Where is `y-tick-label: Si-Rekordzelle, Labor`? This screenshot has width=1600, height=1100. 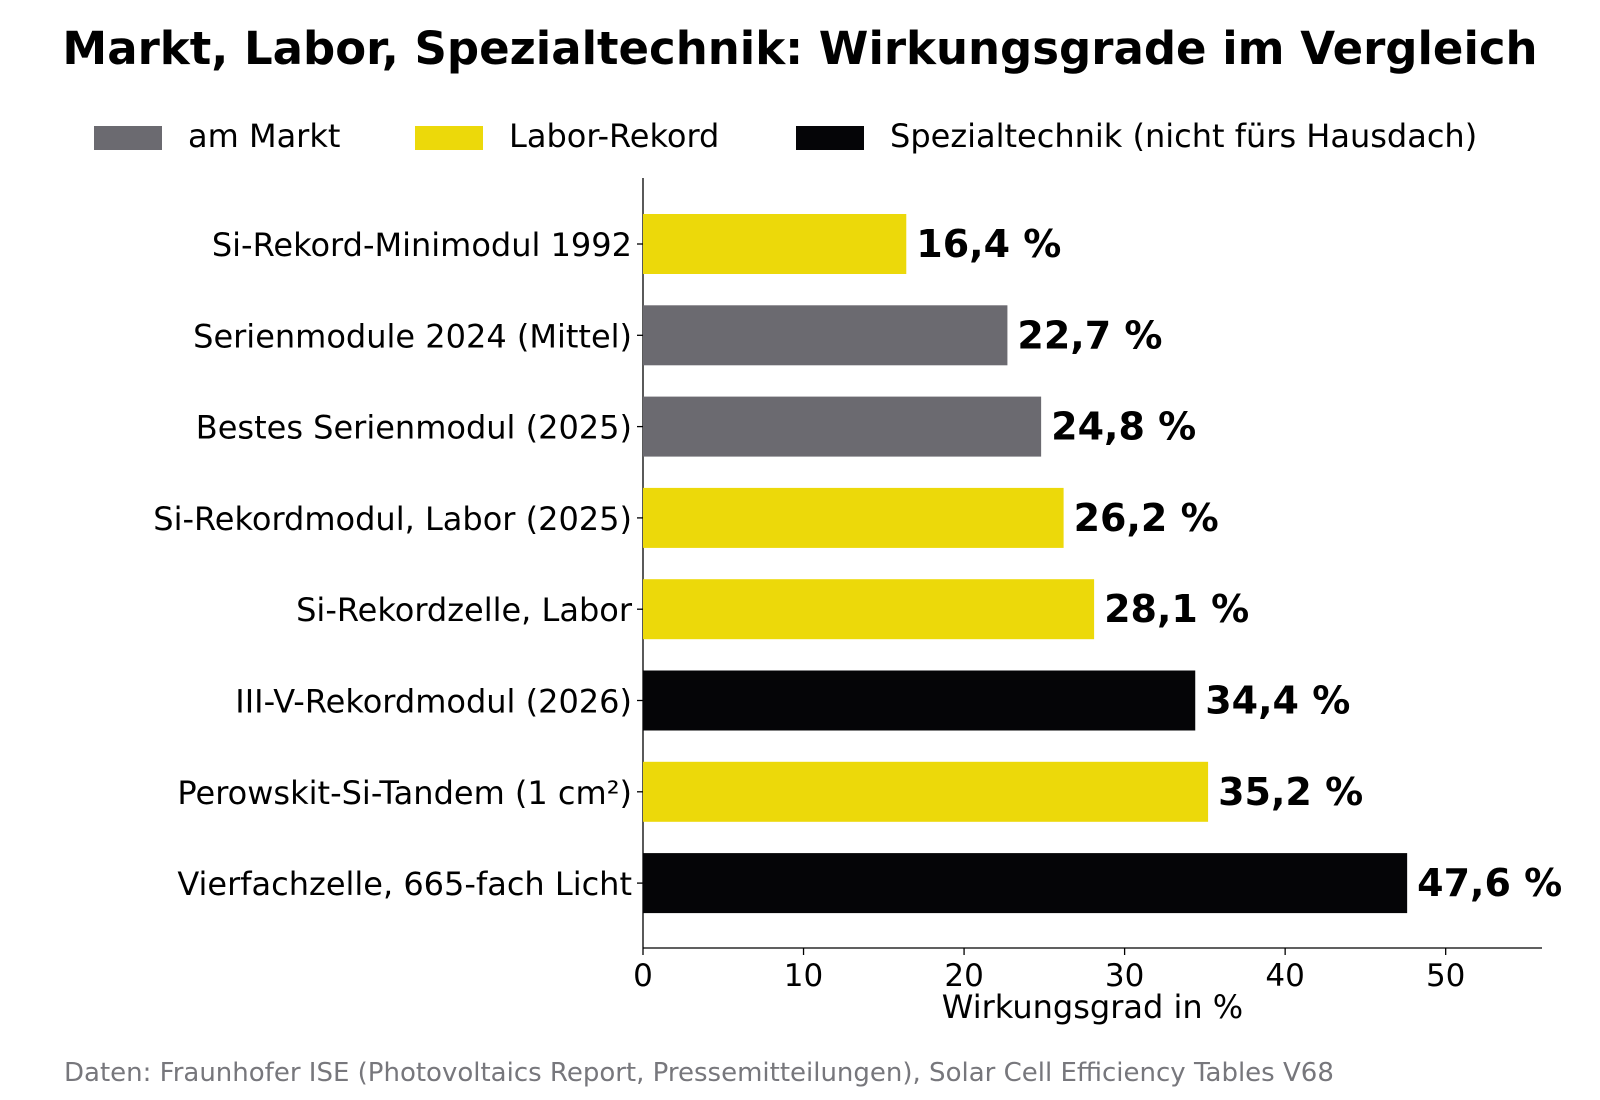 y-tick-label: Si-Rekordzelle, Labor is located at coordinates (464, 610).